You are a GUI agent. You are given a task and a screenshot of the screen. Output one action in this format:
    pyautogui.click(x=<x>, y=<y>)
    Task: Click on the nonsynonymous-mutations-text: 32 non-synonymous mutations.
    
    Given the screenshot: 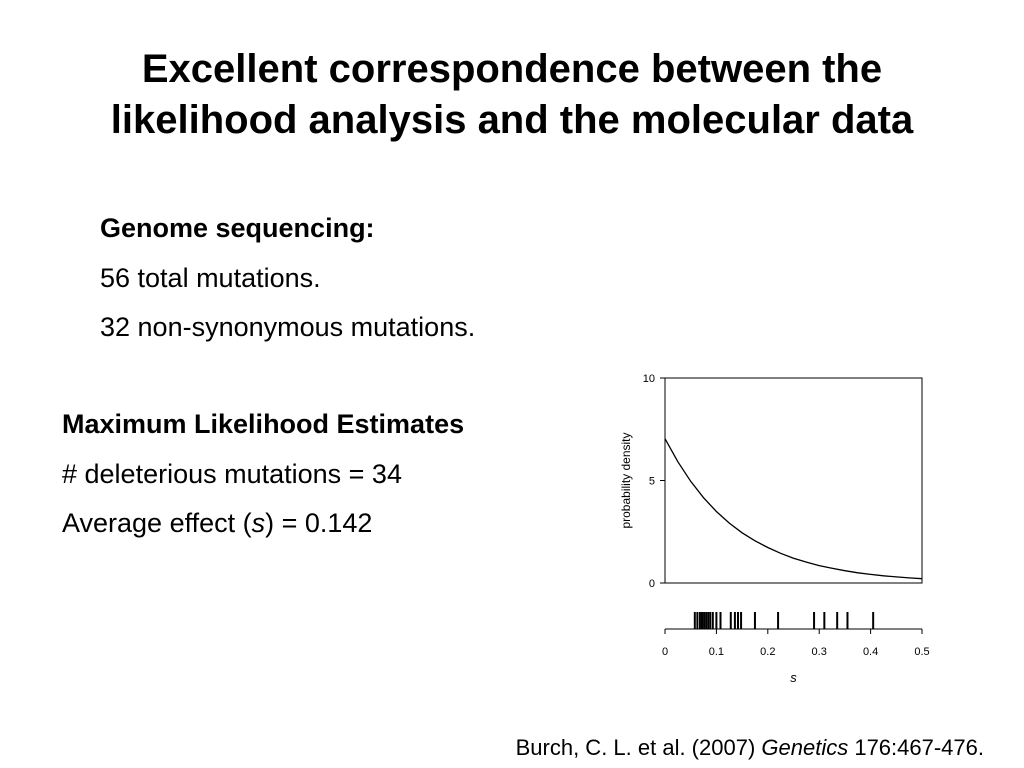 What is the action you would take?
    pyautogui.click(x=288, y=327)
    